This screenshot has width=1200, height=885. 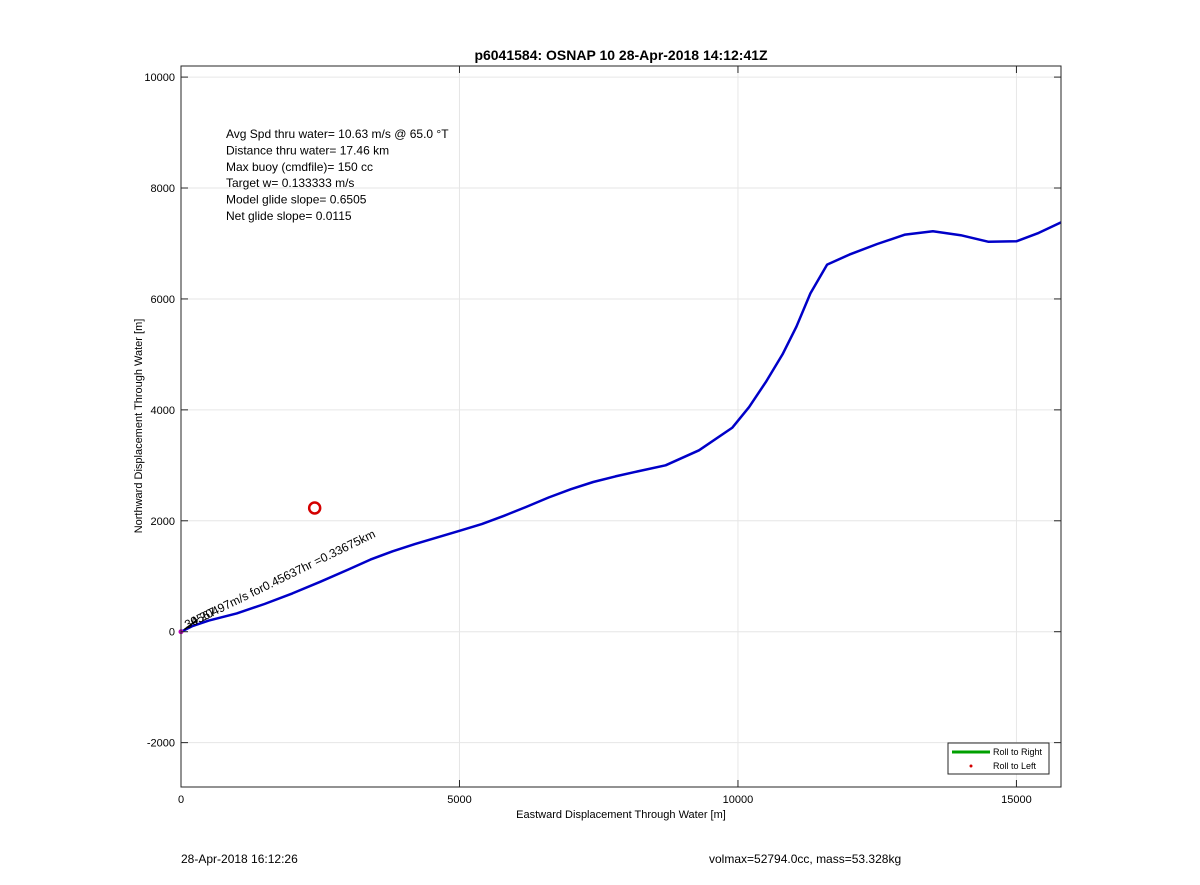 I want to click on x-tick-label: 15000, so click(x=1016, y=800).